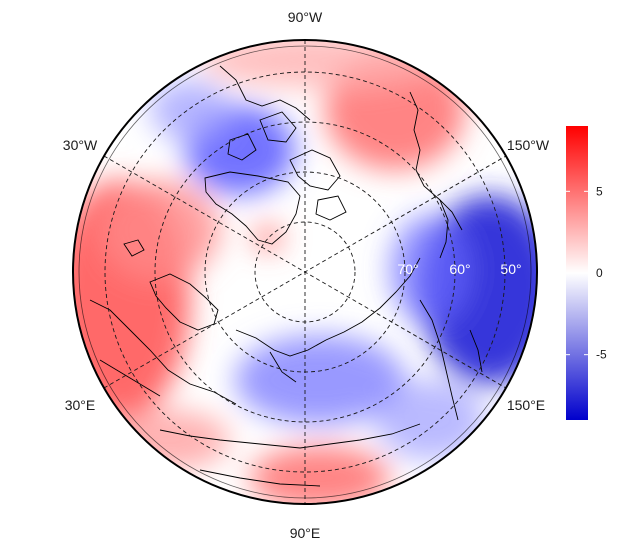  I want to click on coastline-siberia, so click(328, 307).